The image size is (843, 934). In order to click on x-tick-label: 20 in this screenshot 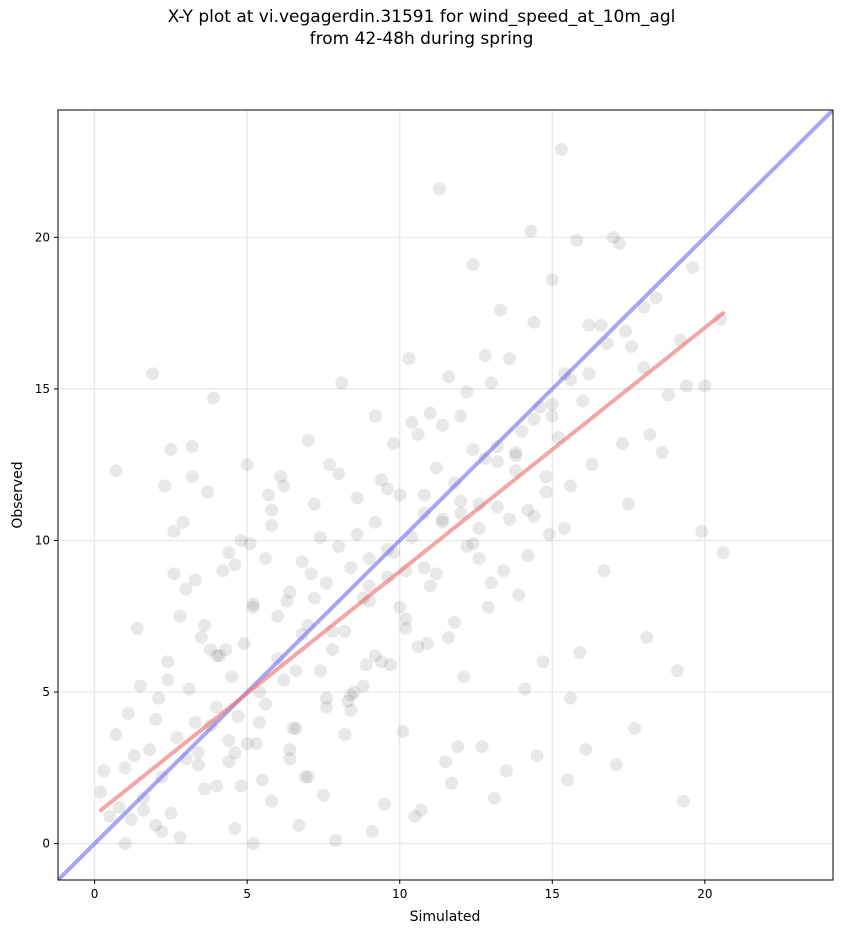, I will do `click(704, 894)`.